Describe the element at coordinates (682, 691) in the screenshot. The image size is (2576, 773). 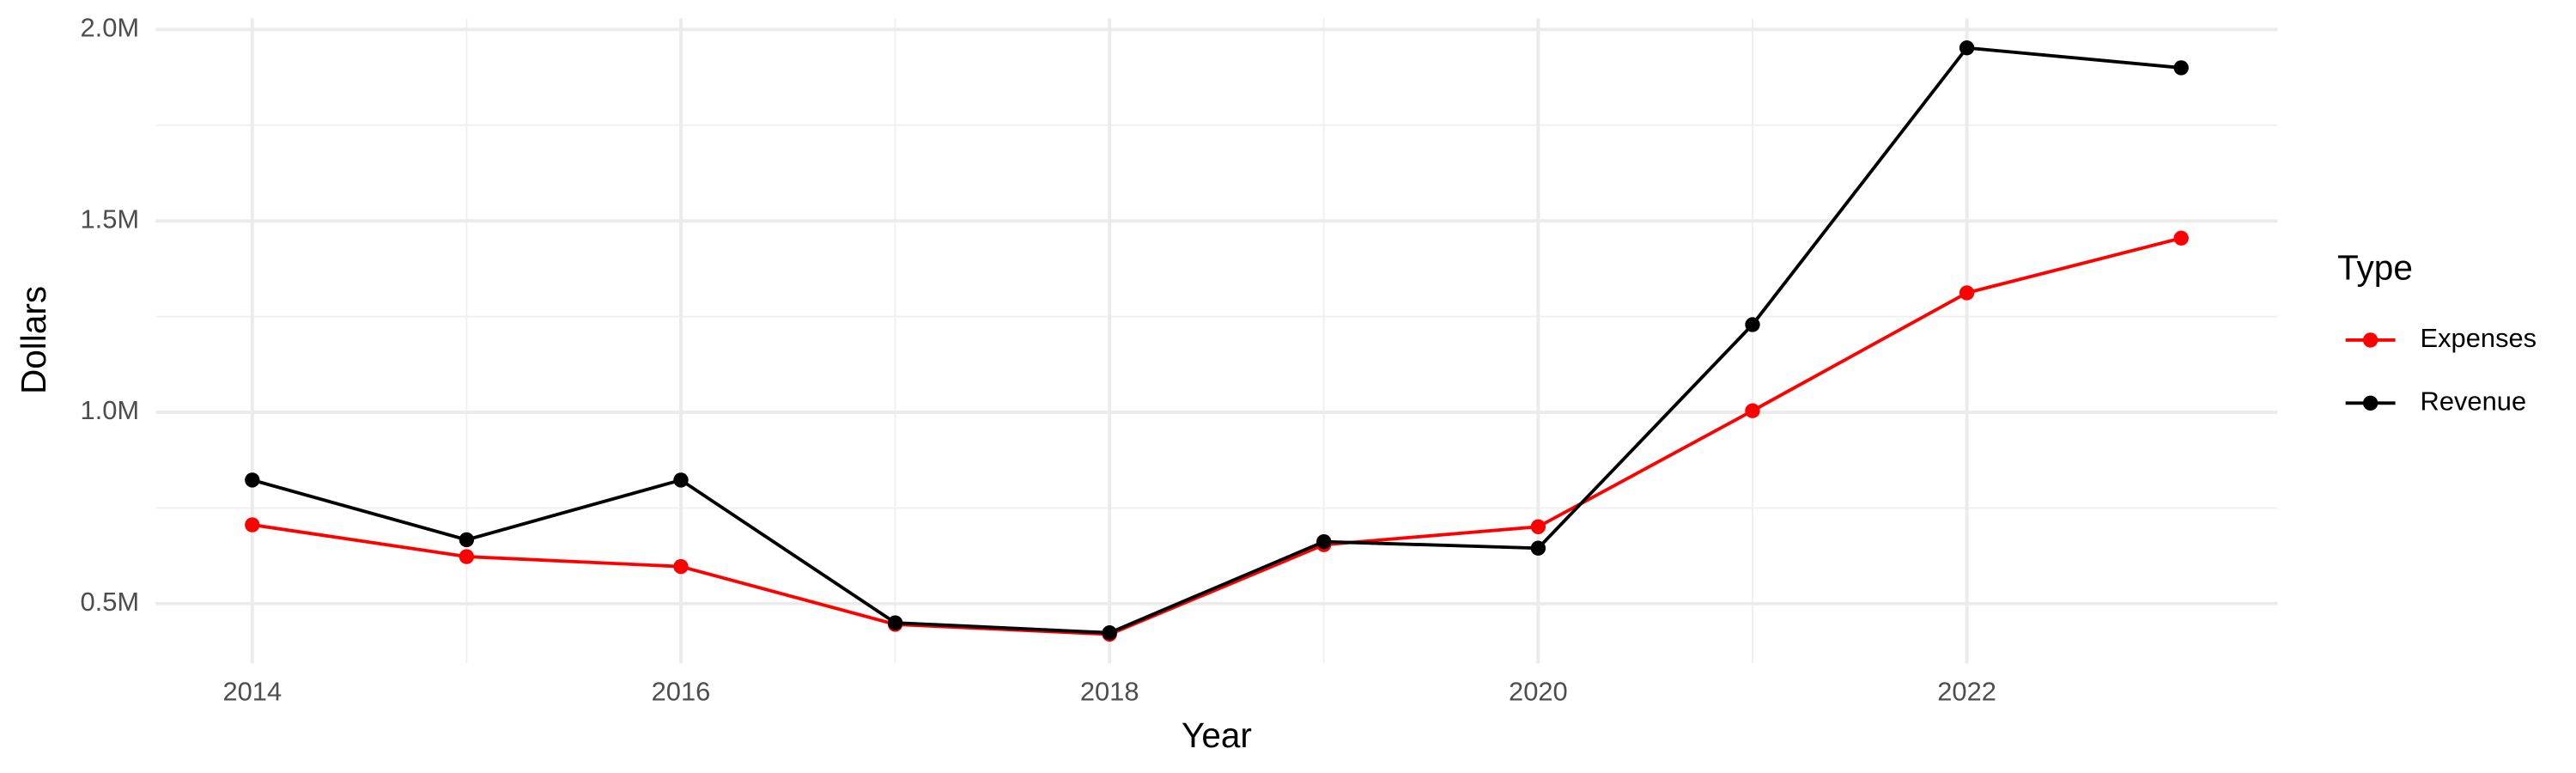
I see `x-tick-label: 2016` at that location.